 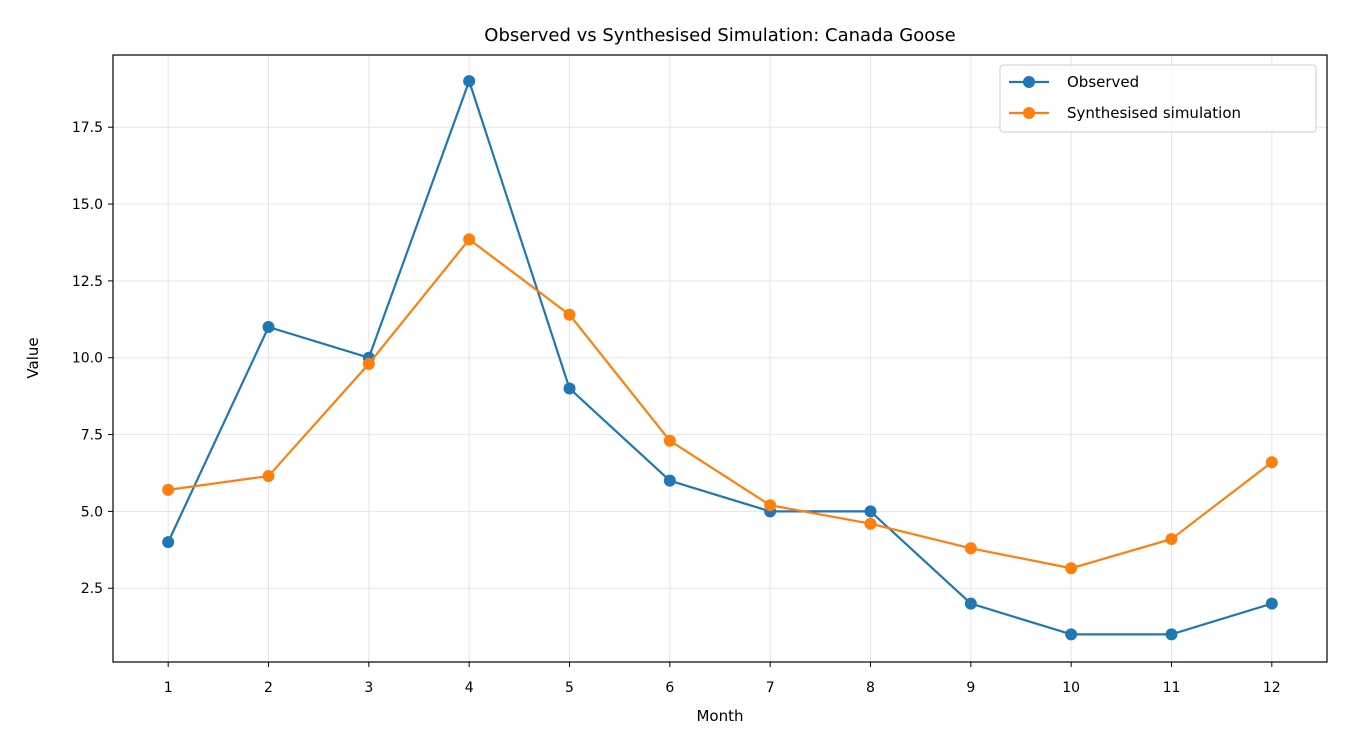 What do you see at coordinates (87, 128) in the screenshot?
I see `y-tick-label: 17.5` at bounding box center [87, 128].